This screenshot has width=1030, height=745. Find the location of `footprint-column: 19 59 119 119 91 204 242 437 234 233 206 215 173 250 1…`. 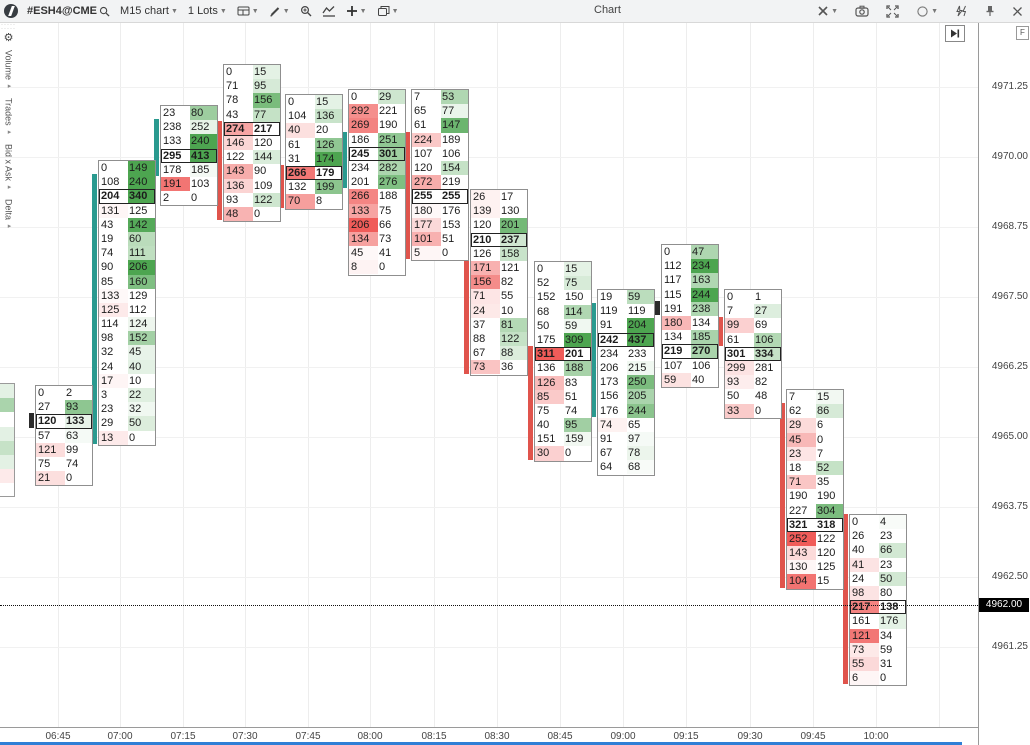

footprint-column: 19 59 119 119 91 204 242 437 234 233 206 215 173 250 1… is located at coordinates (626, 382).